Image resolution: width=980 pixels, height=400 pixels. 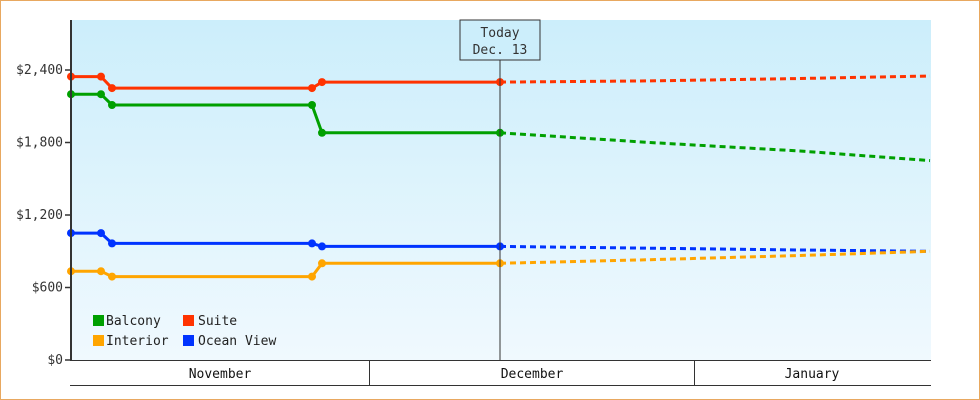 I want to click on x-axis-months: November December January, so click(x=500, y=373).